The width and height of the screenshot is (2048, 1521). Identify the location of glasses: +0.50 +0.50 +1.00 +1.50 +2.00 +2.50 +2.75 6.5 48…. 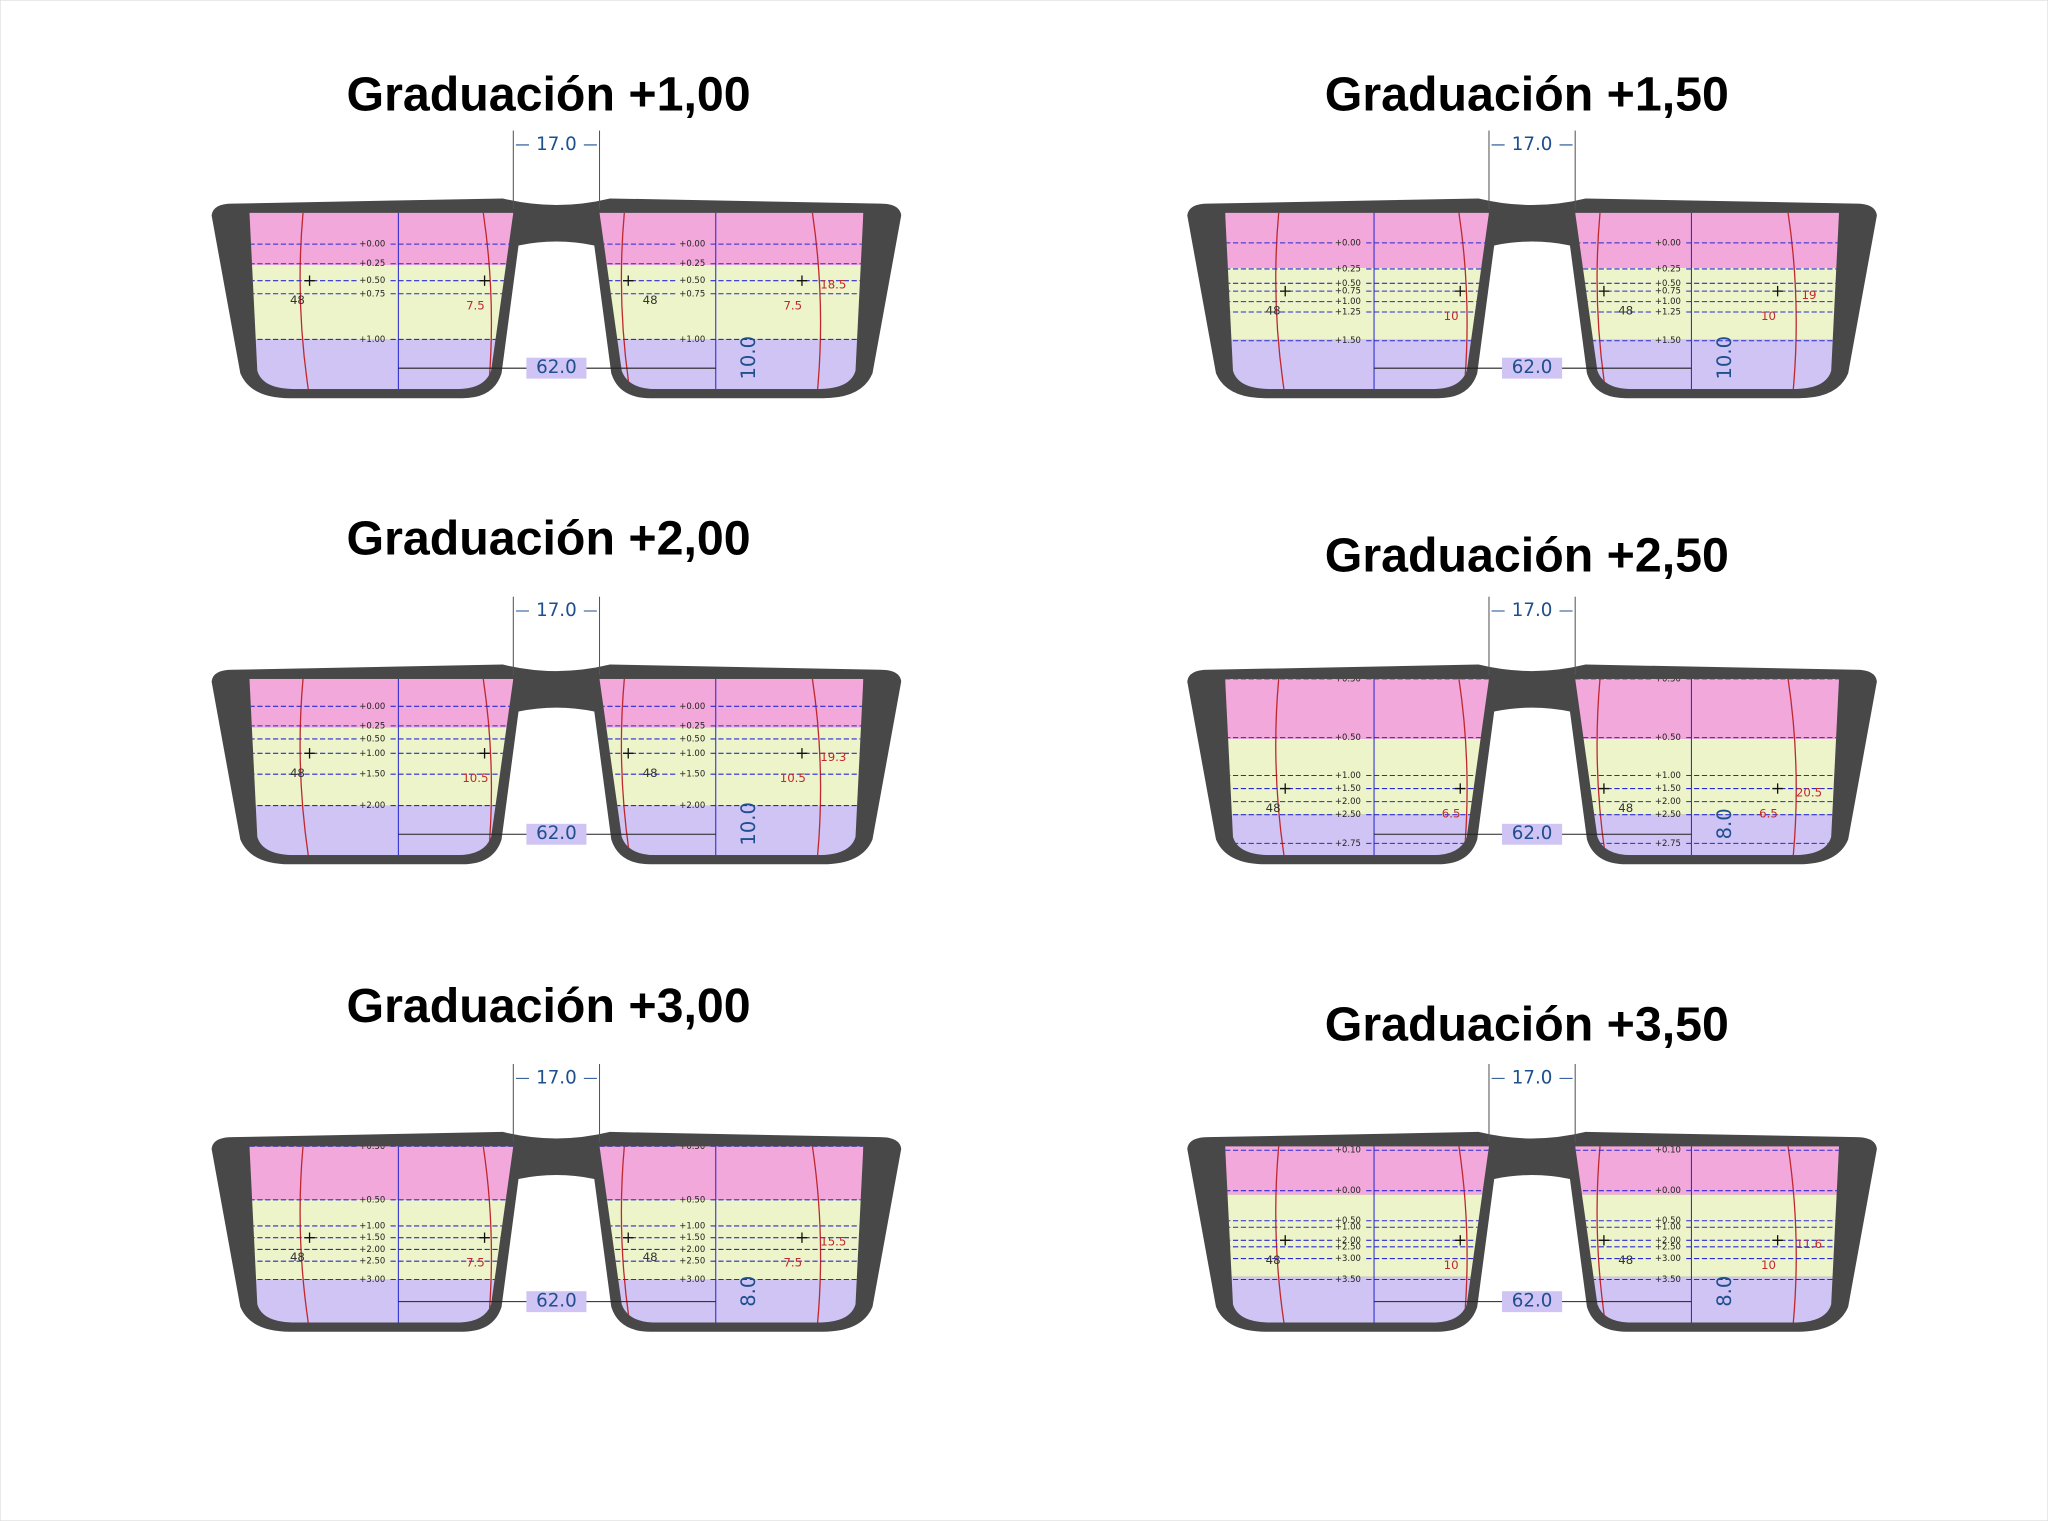
(1532, 730).